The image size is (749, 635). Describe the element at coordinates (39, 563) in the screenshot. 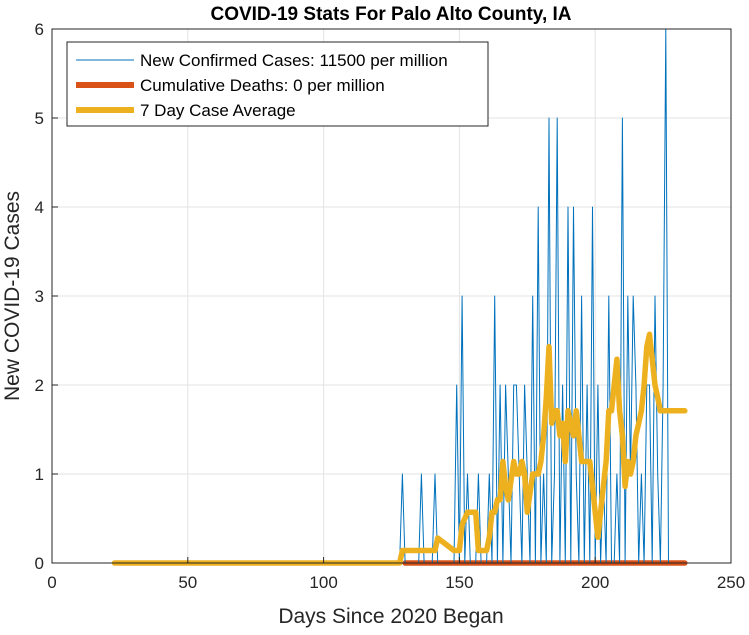

I see `y-tick-label: 0` at that location.